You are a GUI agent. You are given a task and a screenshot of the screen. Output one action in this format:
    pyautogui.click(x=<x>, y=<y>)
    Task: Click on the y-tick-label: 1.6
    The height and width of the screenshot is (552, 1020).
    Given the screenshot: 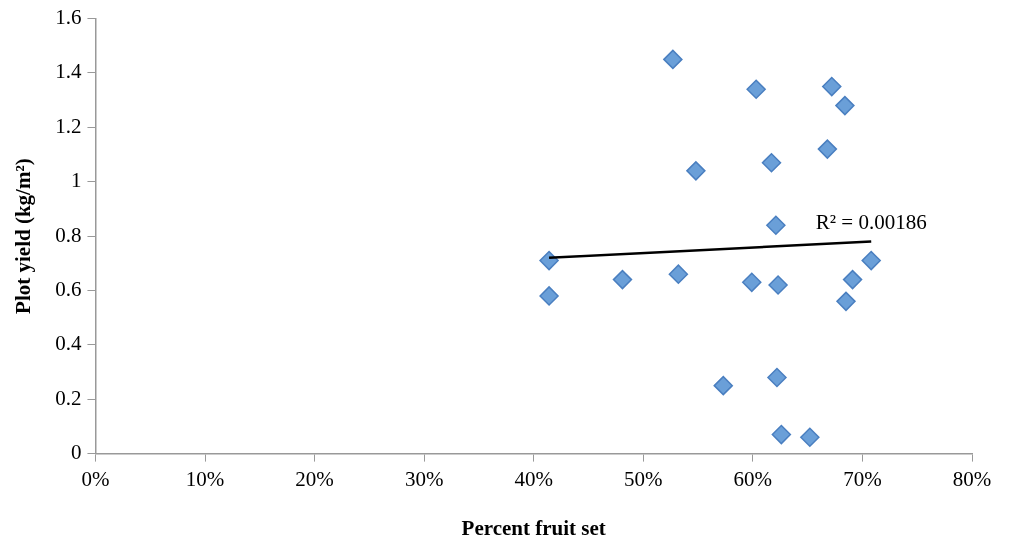 What is the action you would take?
    pyautogui.click(x=68, y=17)
    